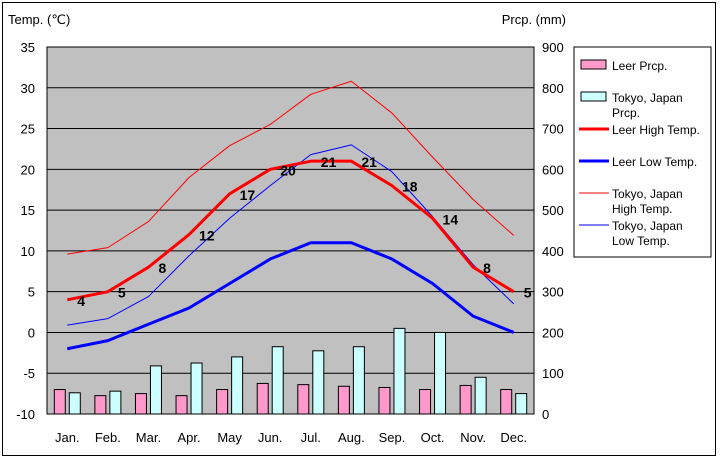 This screenshot has height=460, width=720. I want to click on data-label: 17, so click(248, 195).